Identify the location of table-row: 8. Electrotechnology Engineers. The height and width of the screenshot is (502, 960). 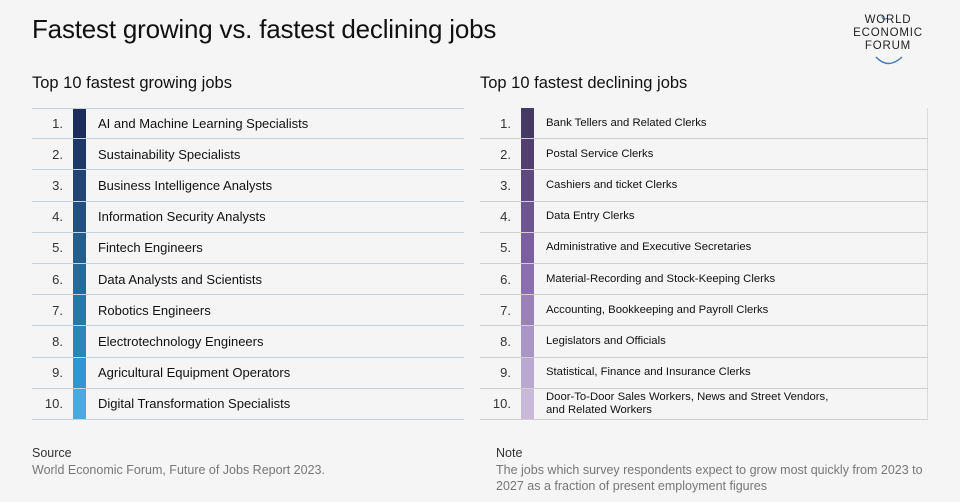
(248, 342).